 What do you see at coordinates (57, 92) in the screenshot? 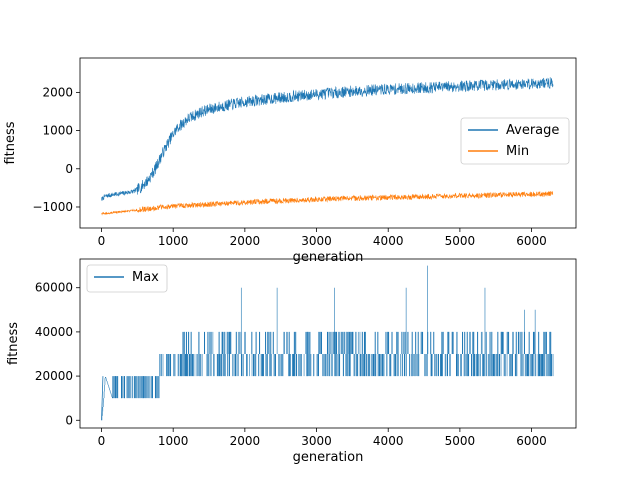
I see `y-tick-label: 2000` at bounding box center [57, 92].